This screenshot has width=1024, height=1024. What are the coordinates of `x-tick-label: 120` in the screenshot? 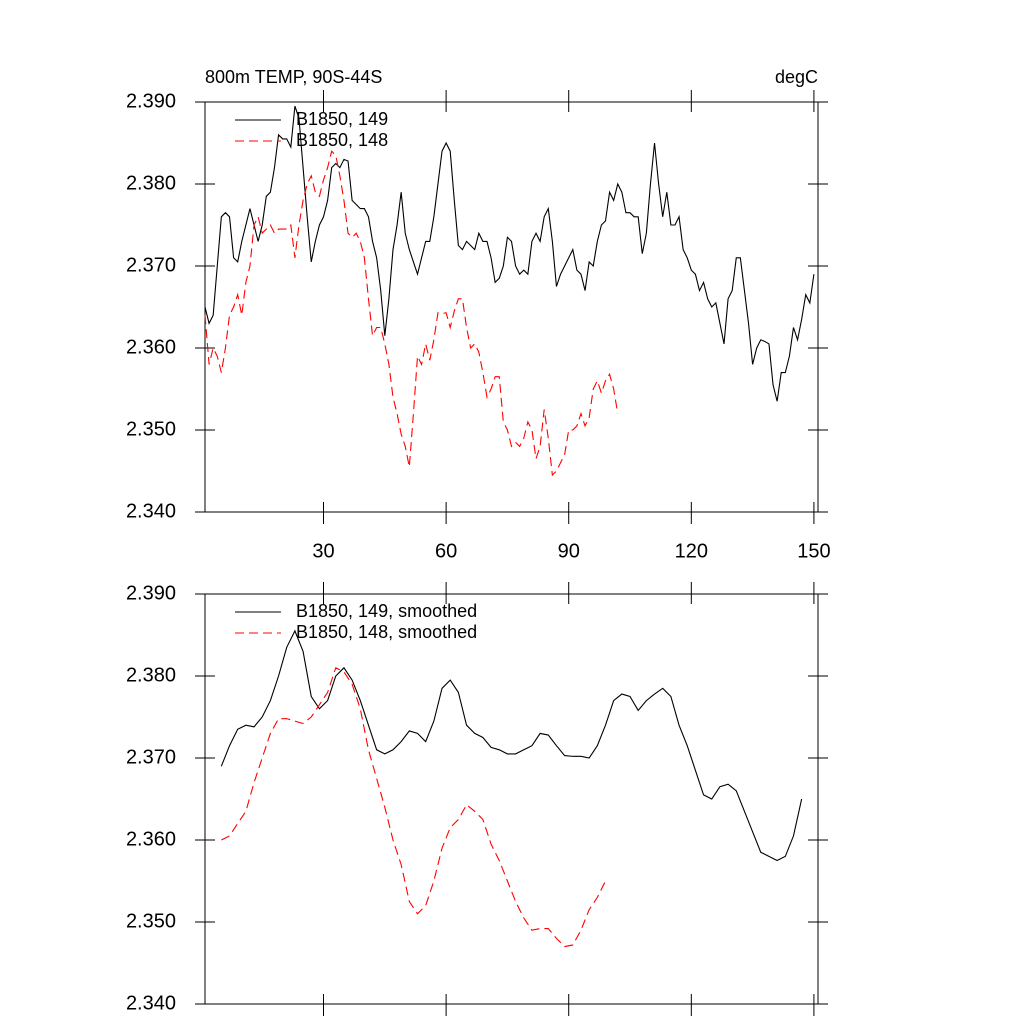 It's located at (691, 551).